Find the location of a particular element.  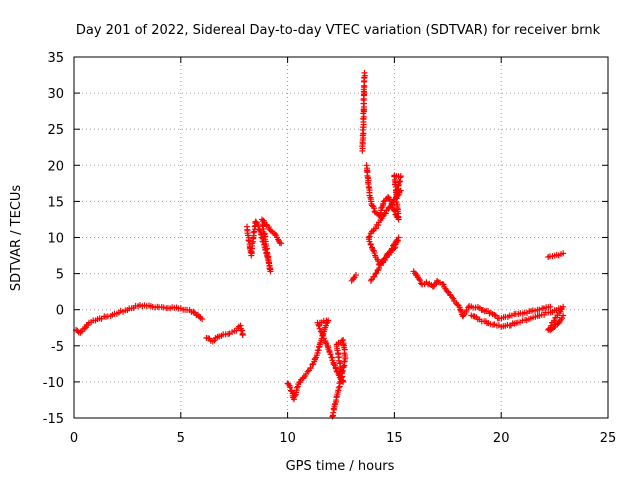

y-tick-label: 20 is located at coordinates (55, 166).